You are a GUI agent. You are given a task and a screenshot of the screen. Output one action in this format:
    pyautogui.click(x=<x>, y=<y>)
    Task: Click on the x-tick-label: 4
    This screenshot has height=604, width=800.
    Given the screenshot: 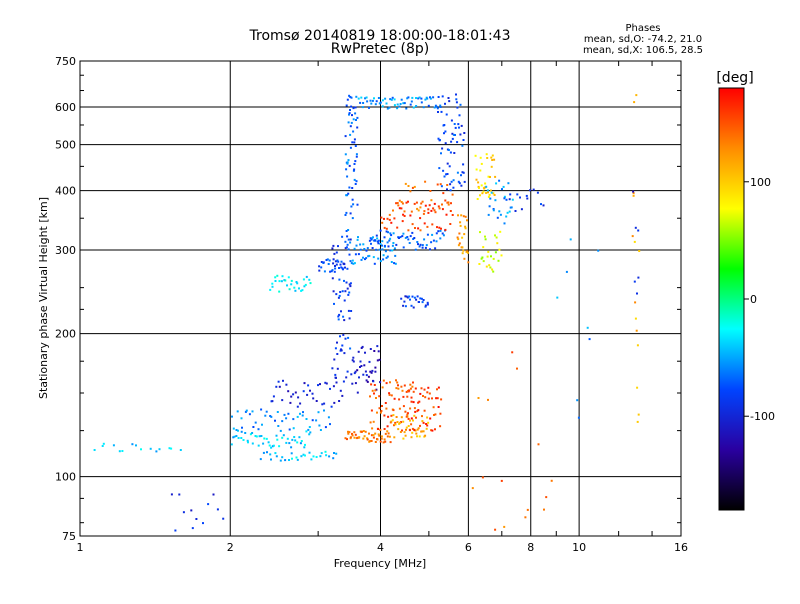 What is the action you would take?
    pyautogui.click(x=380, y=547)
    